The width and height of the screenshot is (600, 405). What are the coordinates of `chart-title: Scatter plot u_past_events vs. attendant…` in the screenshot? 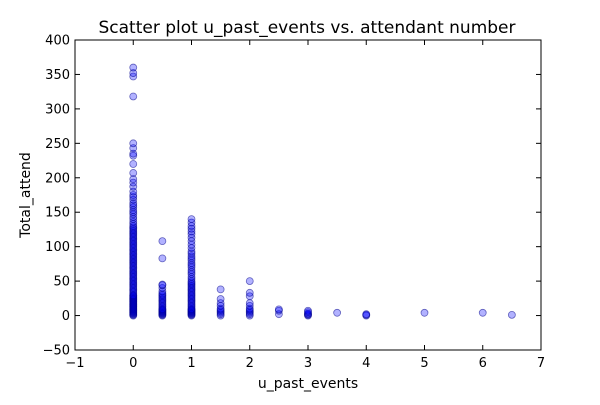 It's located at (306, 28).